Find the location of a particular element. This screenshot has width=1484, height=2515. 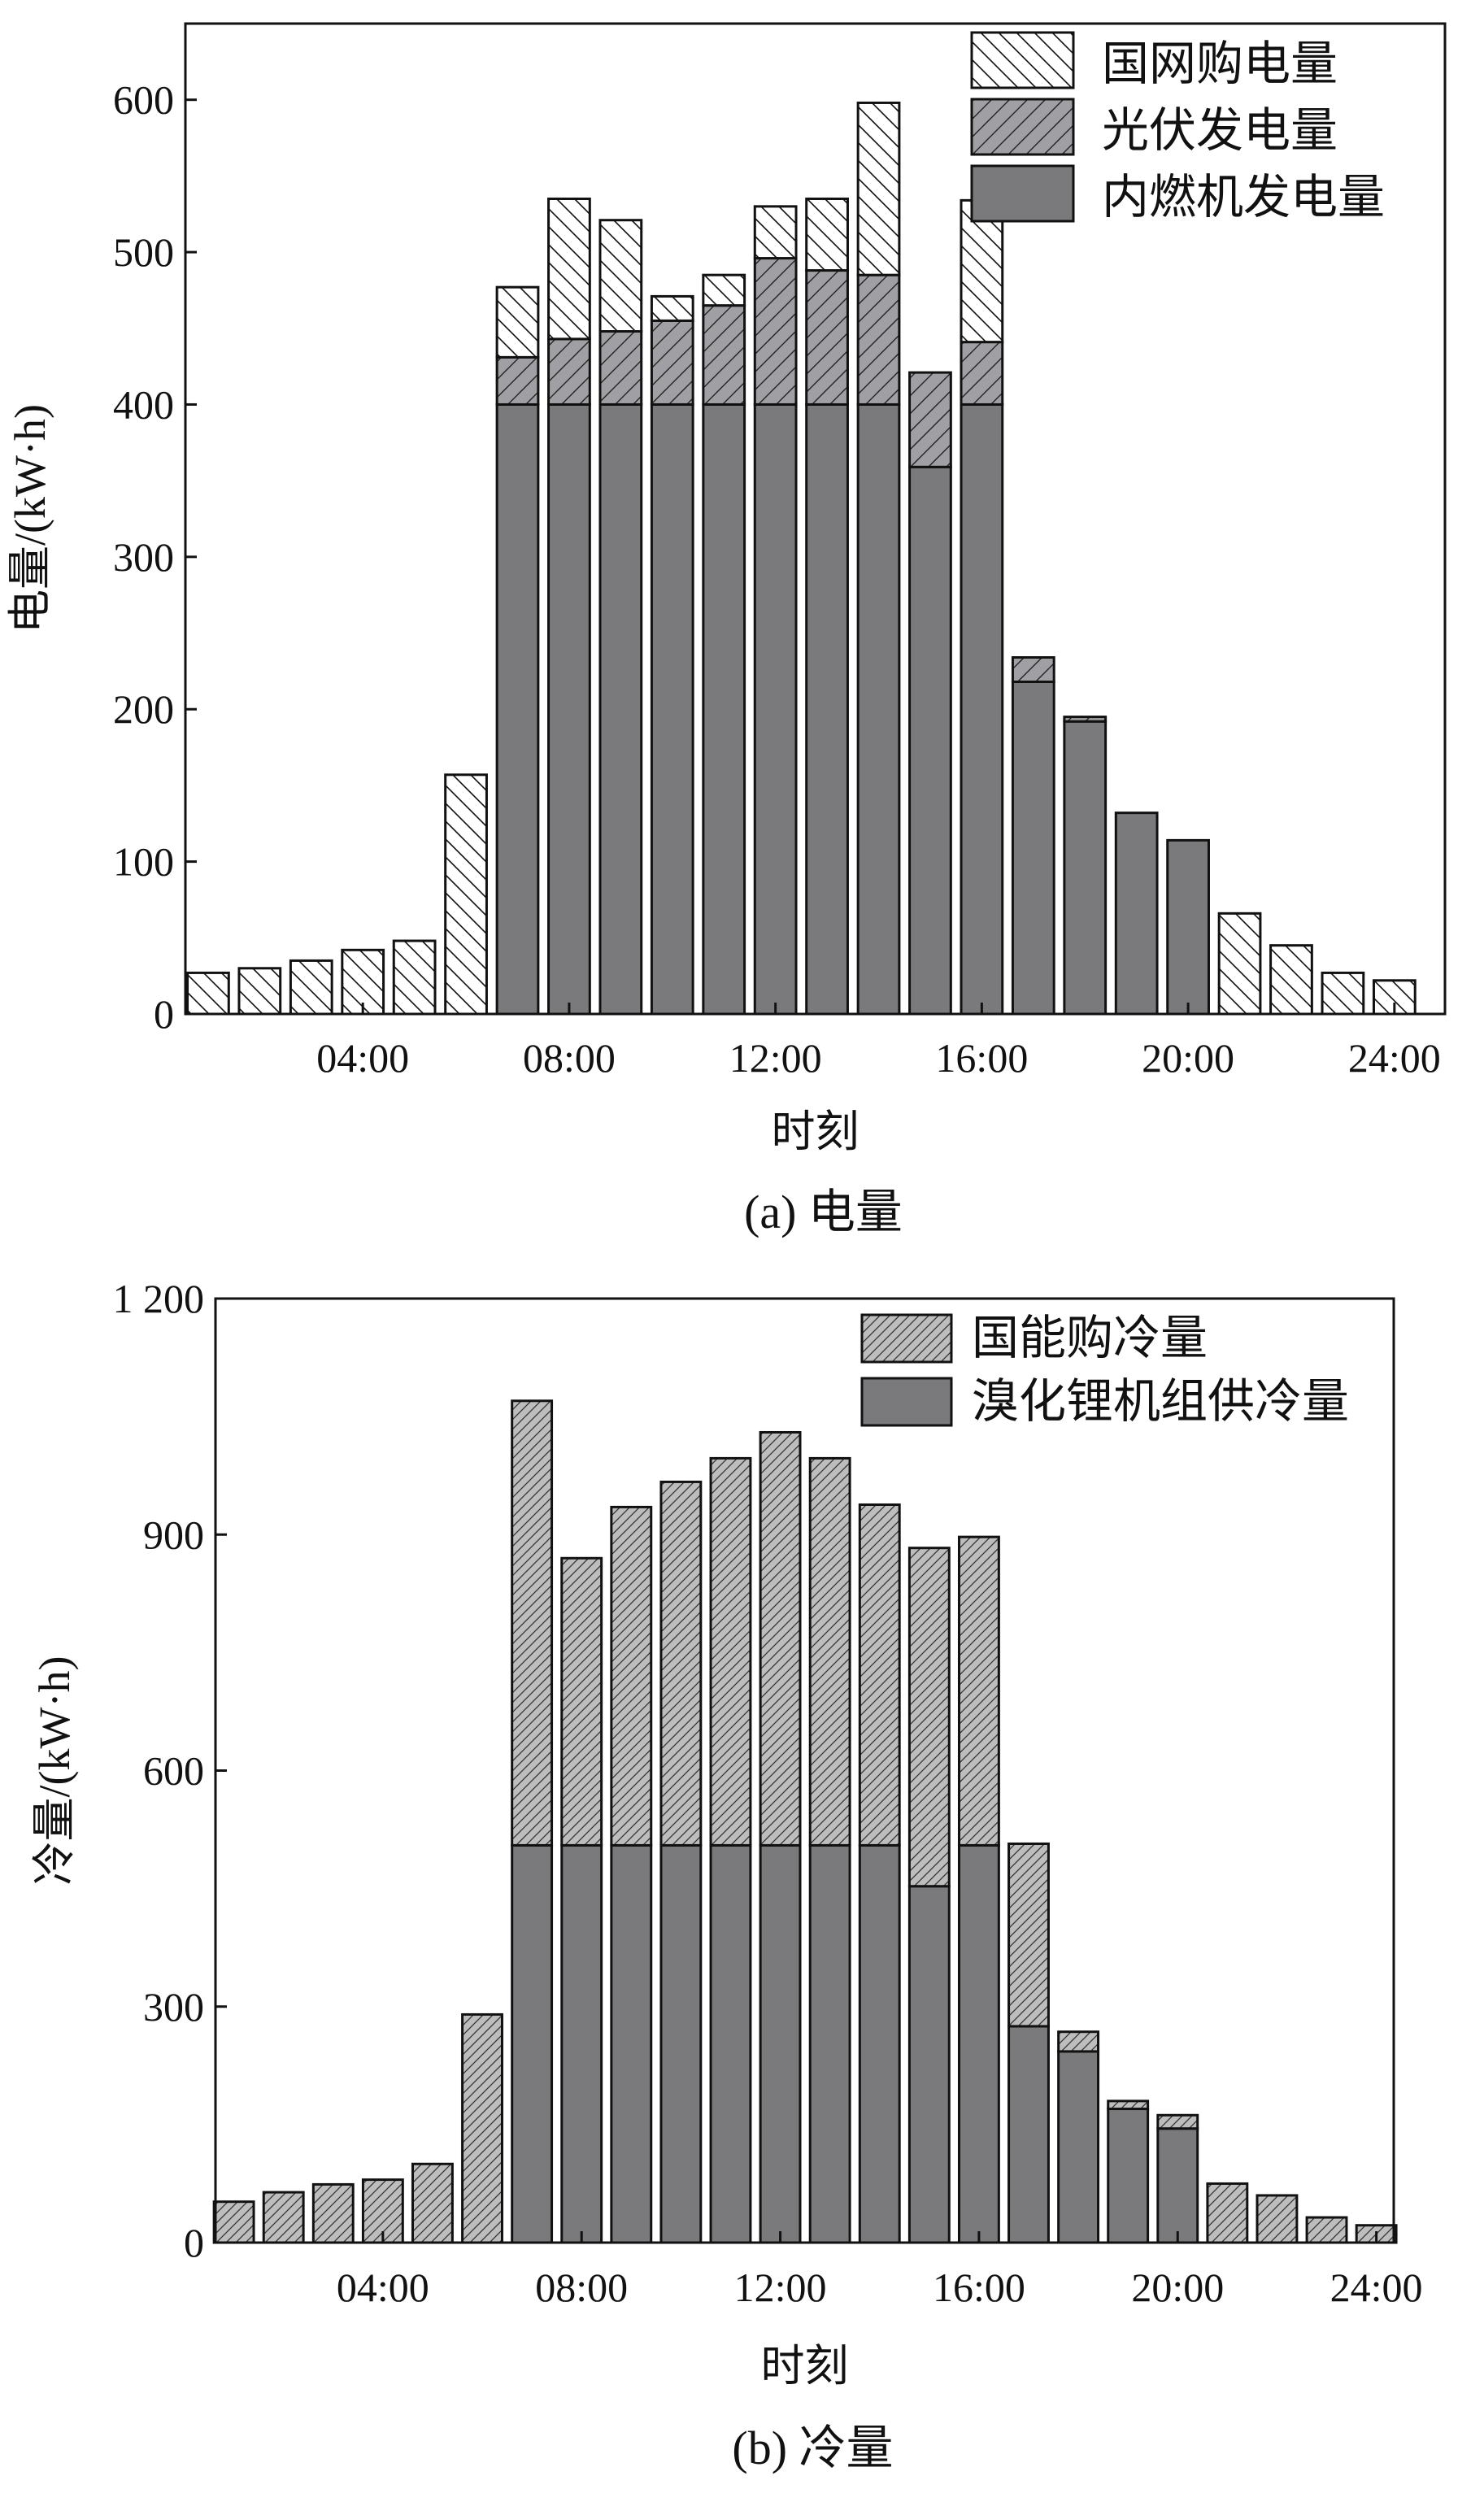

x-tick-label: 04:00 is located at coordinates (383, 2287).